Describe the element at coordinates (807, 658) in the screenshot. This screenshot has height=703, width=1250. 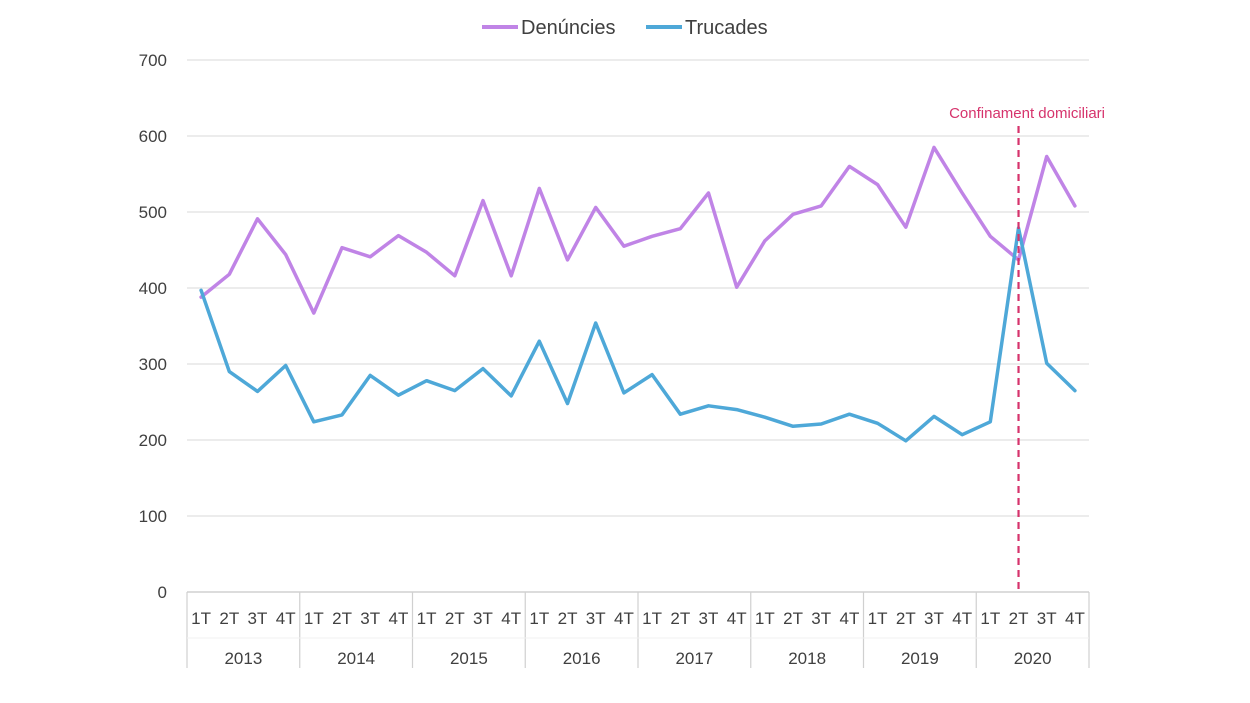
I see `x-tick-label-year: 2018` at that location.